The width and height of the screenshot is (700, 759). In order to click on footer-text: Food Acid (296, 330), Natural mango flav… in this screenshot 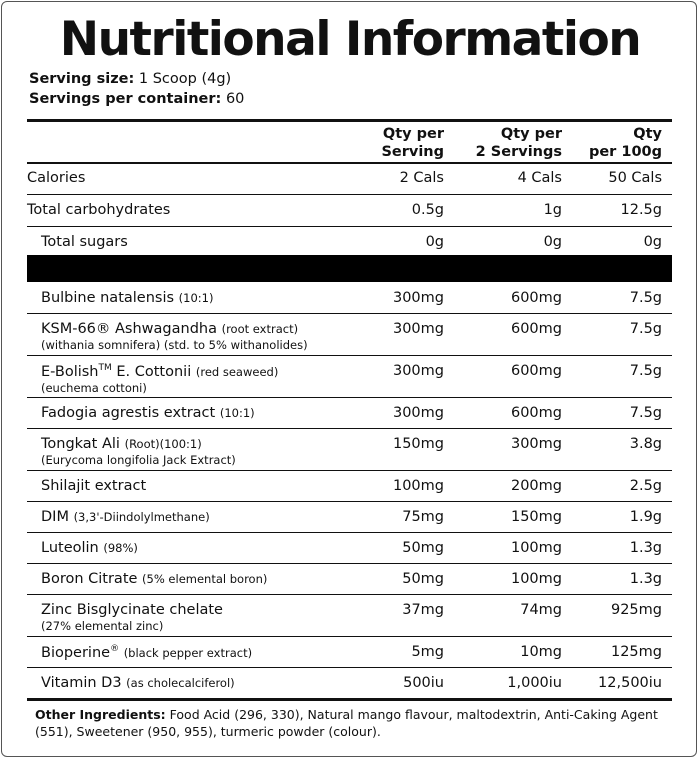, I will do `click(346, 723)`.